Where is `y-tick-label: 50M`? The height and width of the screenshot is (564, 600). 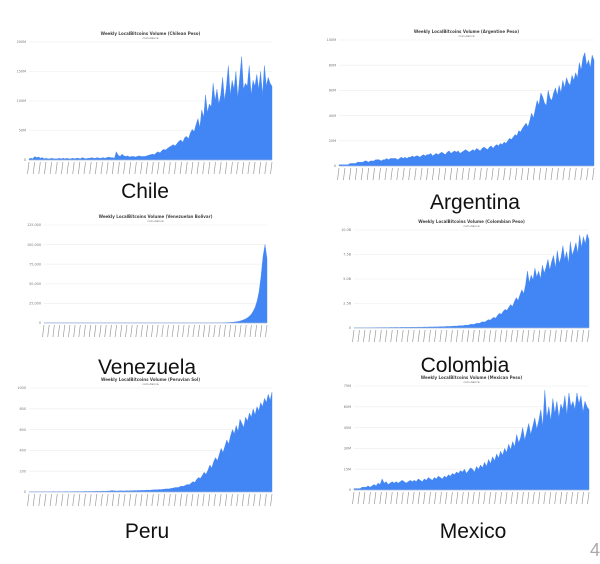
y-tick-label: 50M is located at coordinates (22, 131).